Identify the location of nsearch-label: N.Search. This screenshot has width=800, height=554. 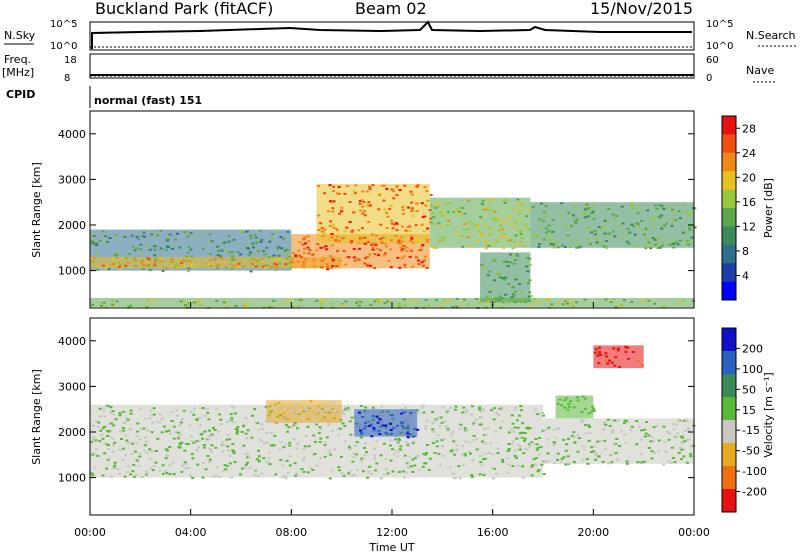
(771, 35).